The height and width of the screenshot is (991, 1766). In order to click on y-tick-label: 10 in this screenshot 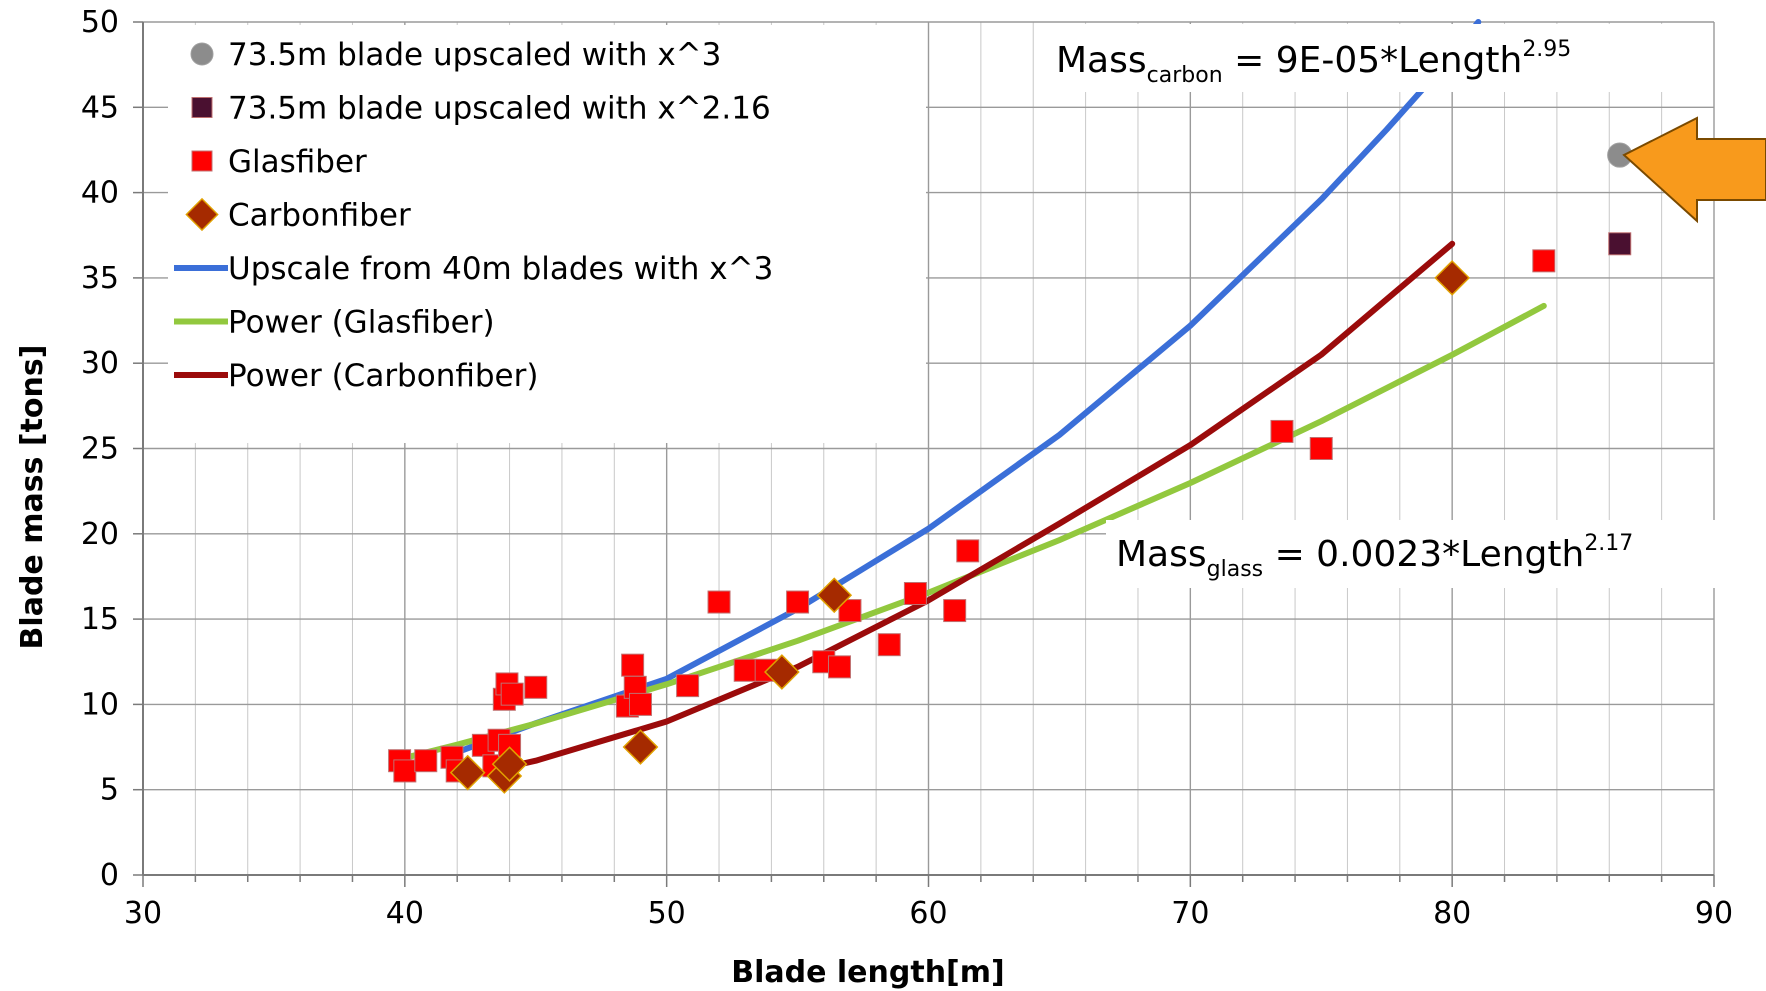, I will do `click(100, 704)`.